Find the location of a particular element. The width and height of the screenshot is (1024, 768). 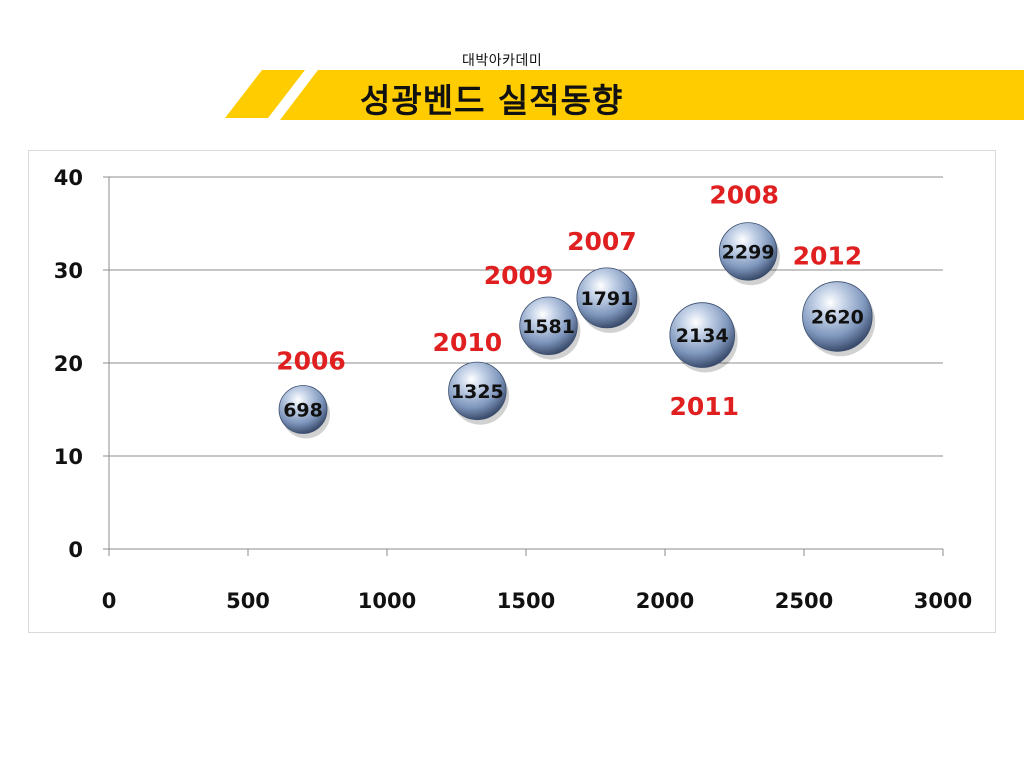

data-label: 1581 is located at coordinates (548, 327).